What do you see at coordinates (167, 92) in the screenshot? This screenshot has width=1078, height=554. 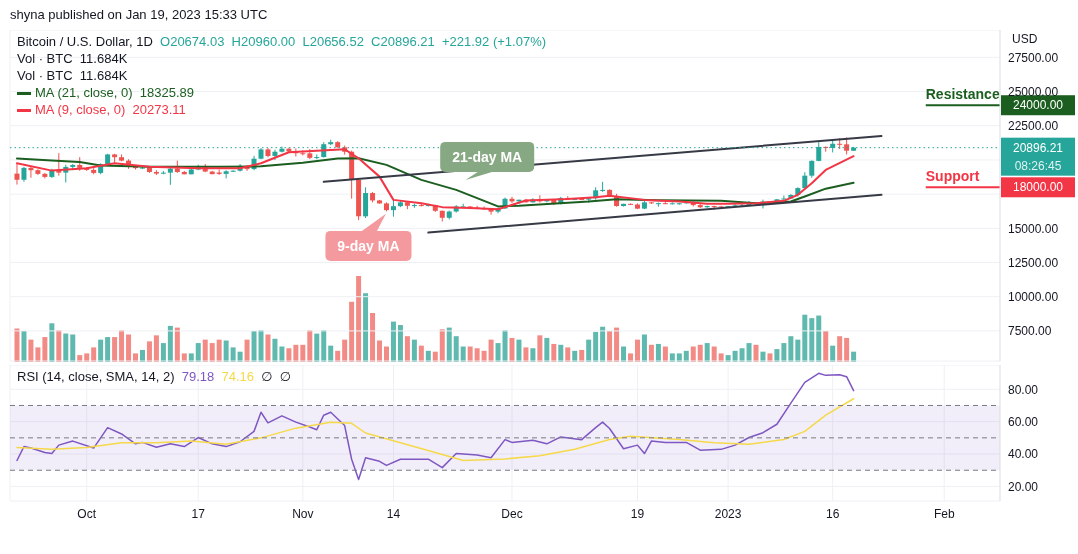 I see `annotation: 18325.89` at bounding box center [167, 92].